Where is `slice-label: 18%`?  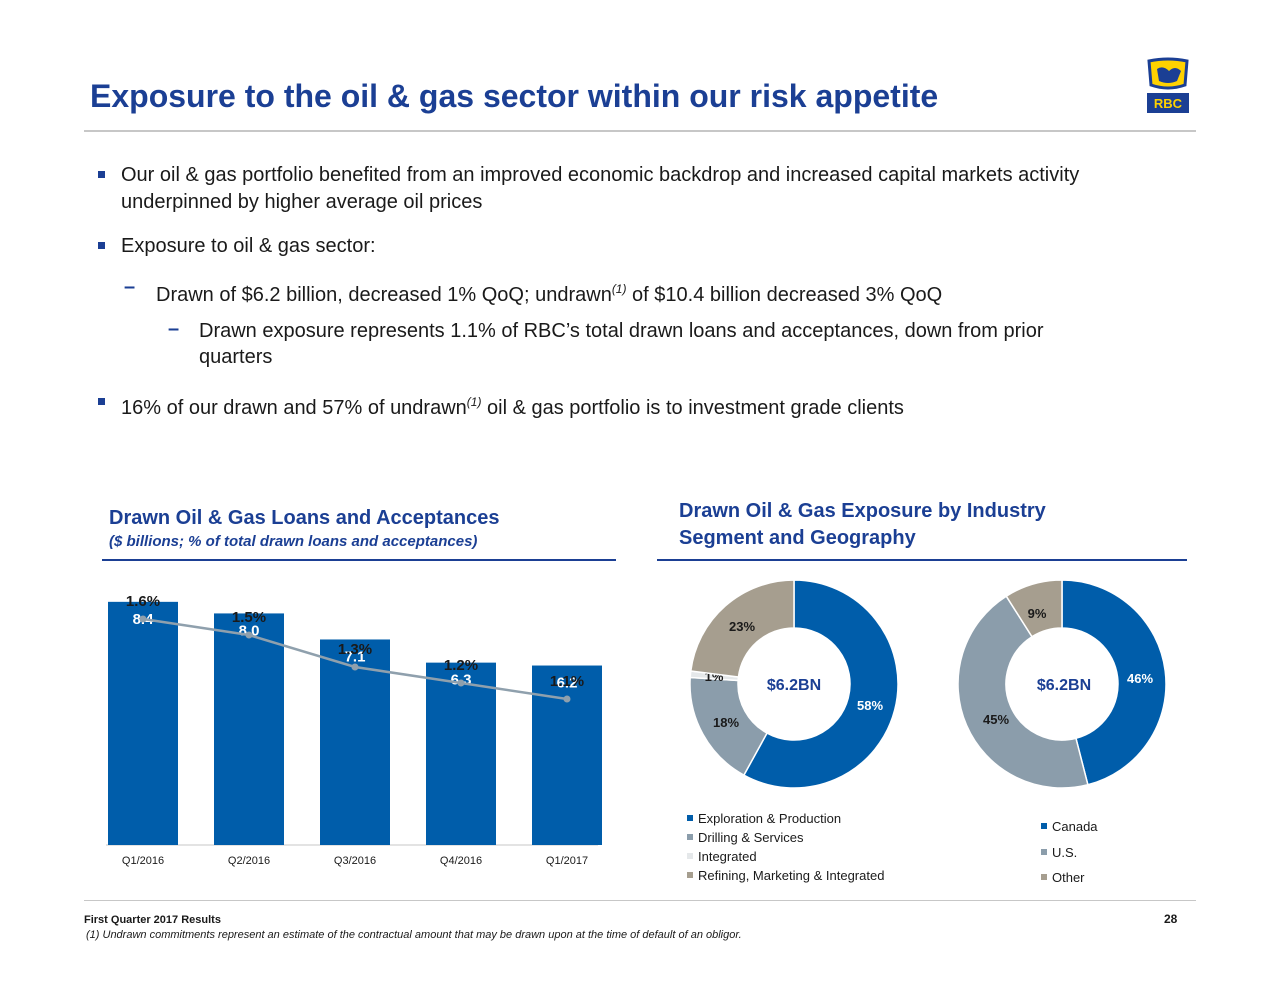
slice-label: 18% is located at coordinates (726, 722).